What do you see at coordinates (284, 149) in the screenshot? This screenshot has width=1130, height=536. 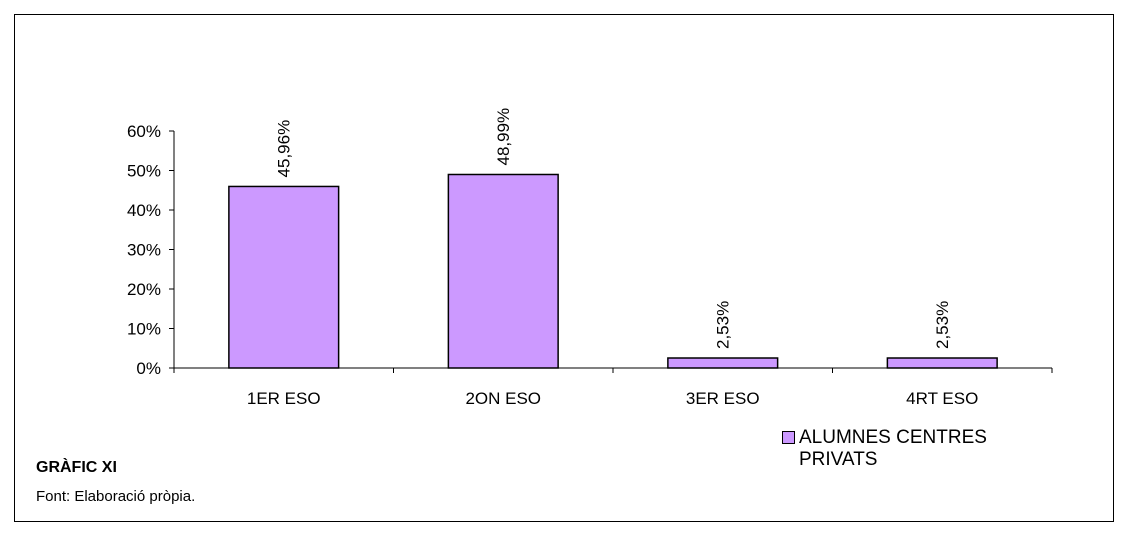 I see `data-label: 45,96%` at bounding box center [284, 149].